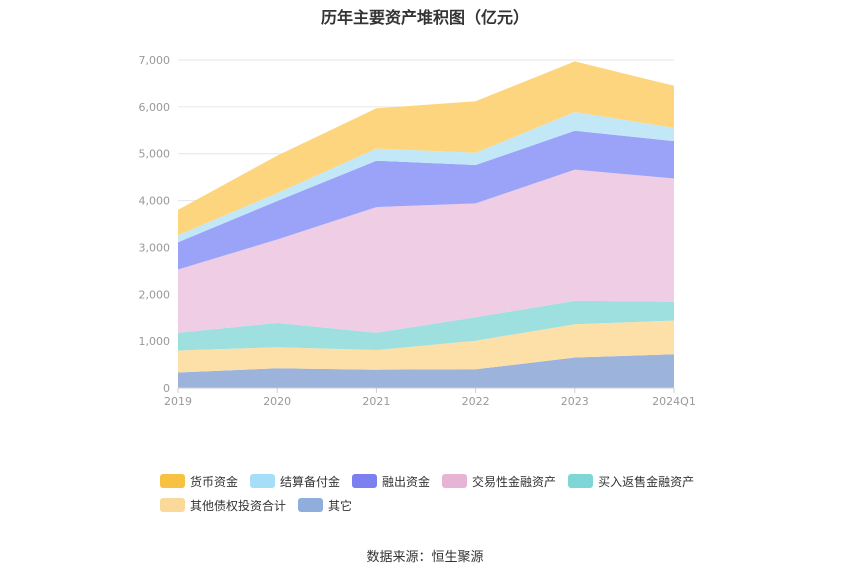 This screenshot has width=850, height=575. I want to click on legend-item: 结算备付金, so click(295, 481).